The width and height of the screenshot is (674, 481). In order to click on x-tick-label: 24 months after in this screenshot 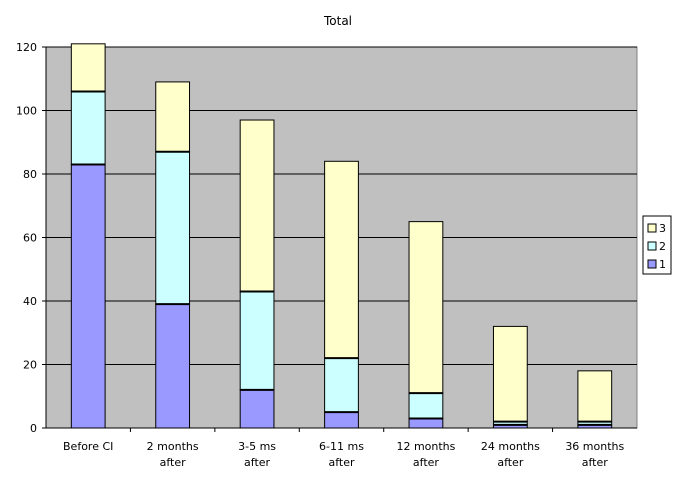, I will do `click(510, 454)`.